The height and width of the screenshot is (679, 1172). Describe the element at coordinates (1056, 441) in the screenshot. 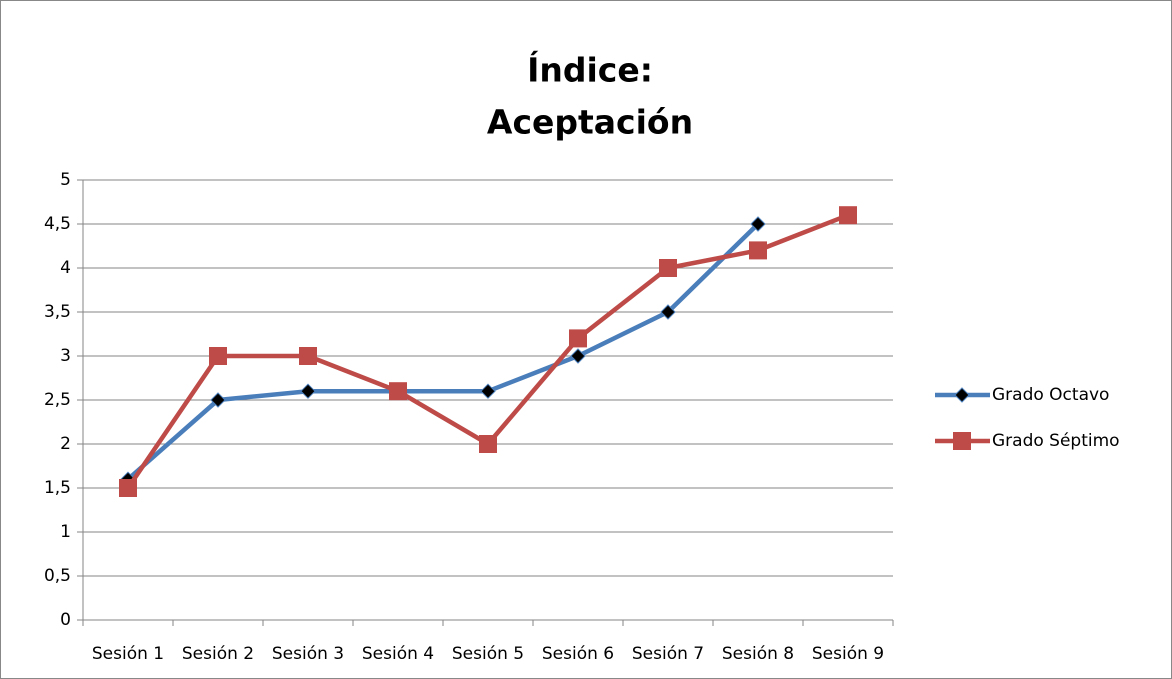

I see `legend-label: Grado Séptimo` at that location.